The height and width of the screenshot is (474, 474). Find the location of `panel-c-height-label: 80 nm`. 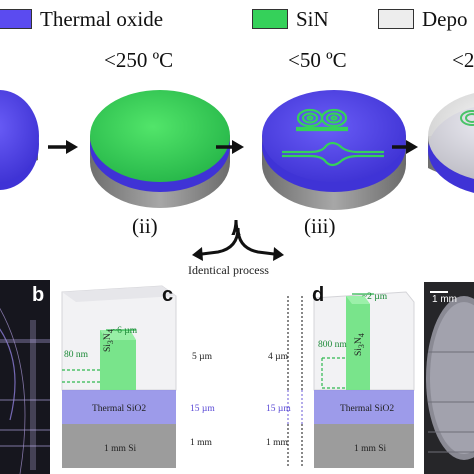

panel-c-height-label: 80 nm is located at coordinates (76, 355).